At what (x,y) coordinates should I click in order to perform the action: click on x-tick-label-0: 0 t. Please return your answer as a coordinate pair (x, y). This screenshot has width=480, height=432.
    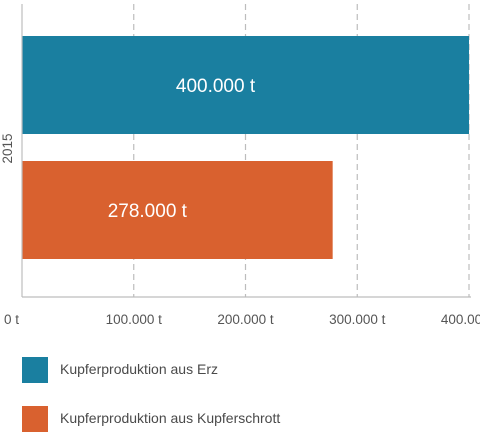
    Looking at the image, I should click on (11, 319).